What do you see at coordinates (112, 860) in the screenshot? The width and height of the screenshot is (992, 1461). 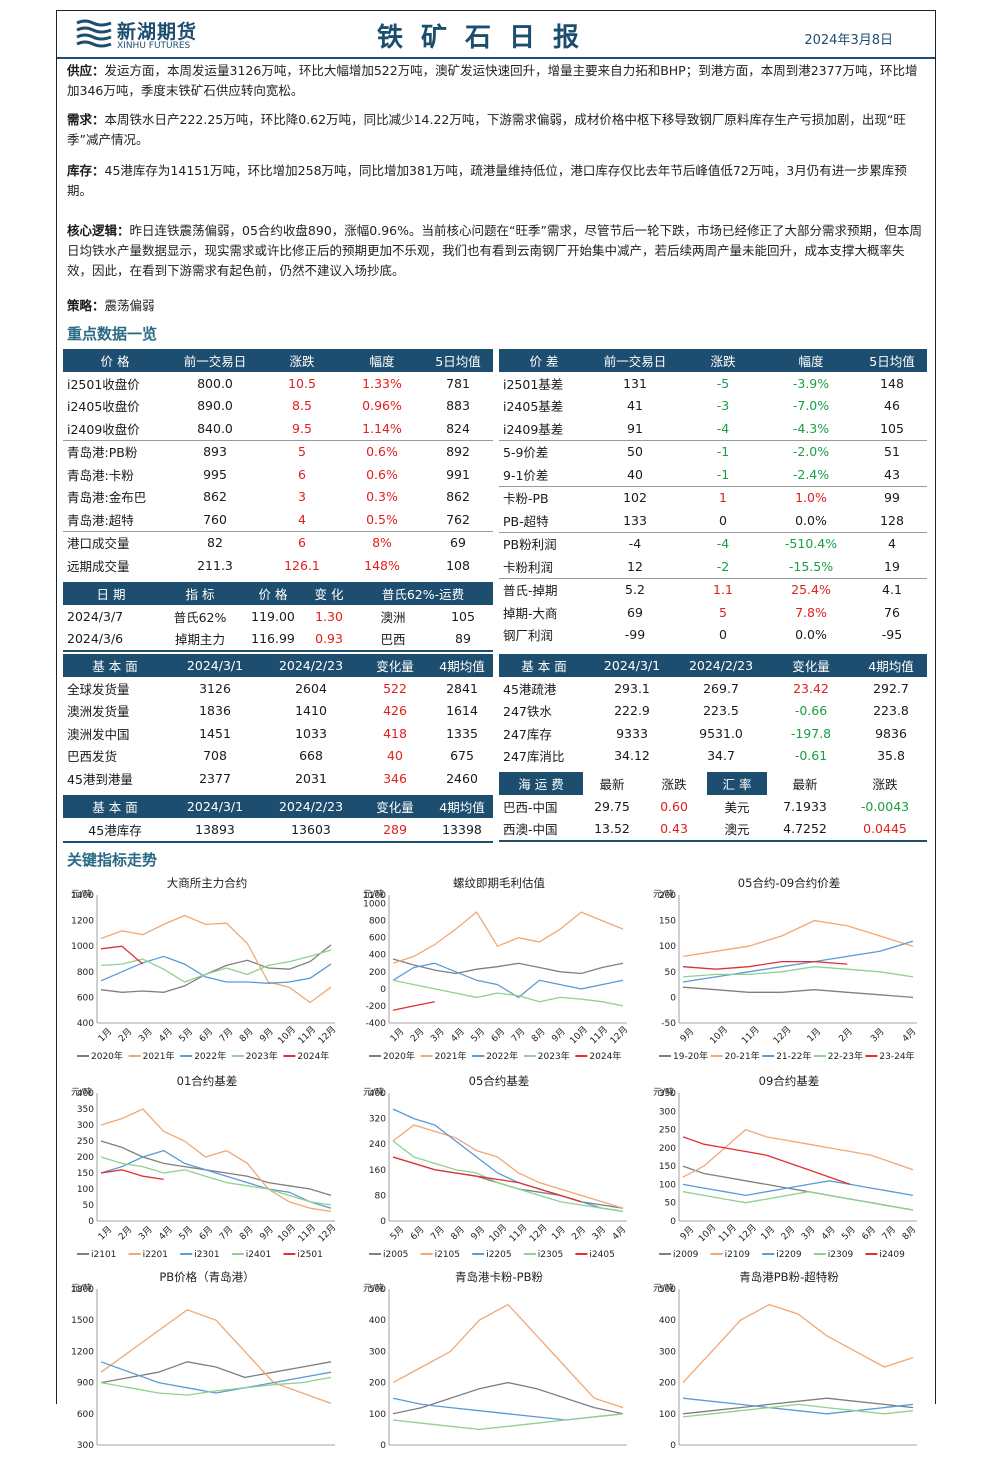 I see `section-title-charts: 关键指标走势` at bounding box center [112, 860].